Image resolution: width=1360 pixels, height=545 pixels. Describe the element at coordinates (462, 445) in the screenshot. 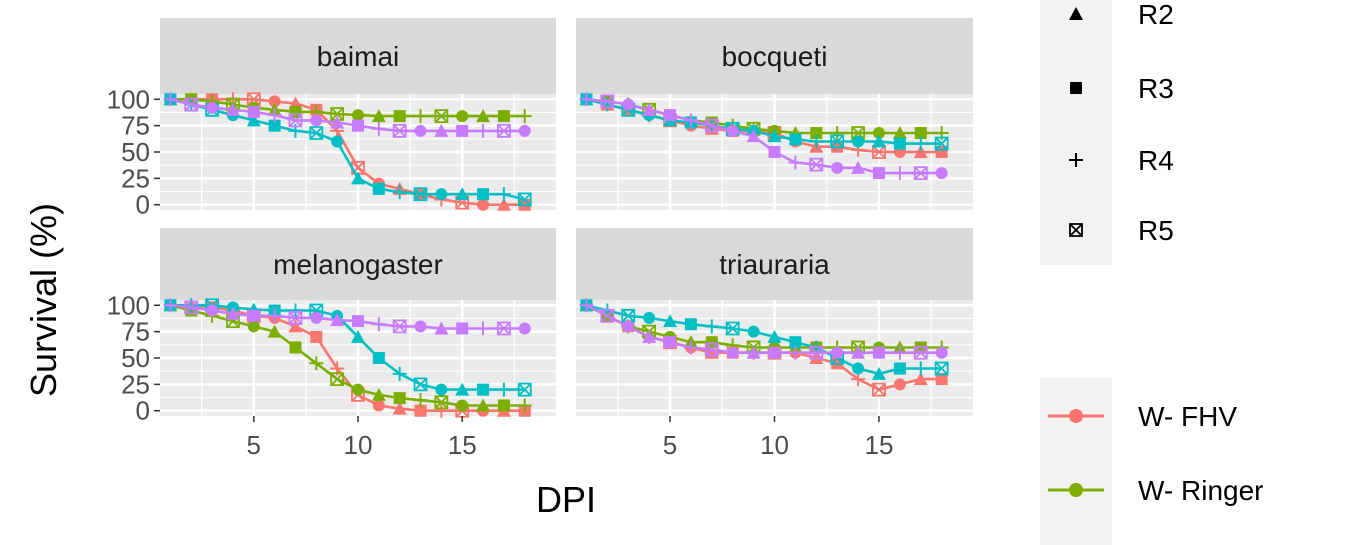

I see `x-tick-label: 15` at that location.